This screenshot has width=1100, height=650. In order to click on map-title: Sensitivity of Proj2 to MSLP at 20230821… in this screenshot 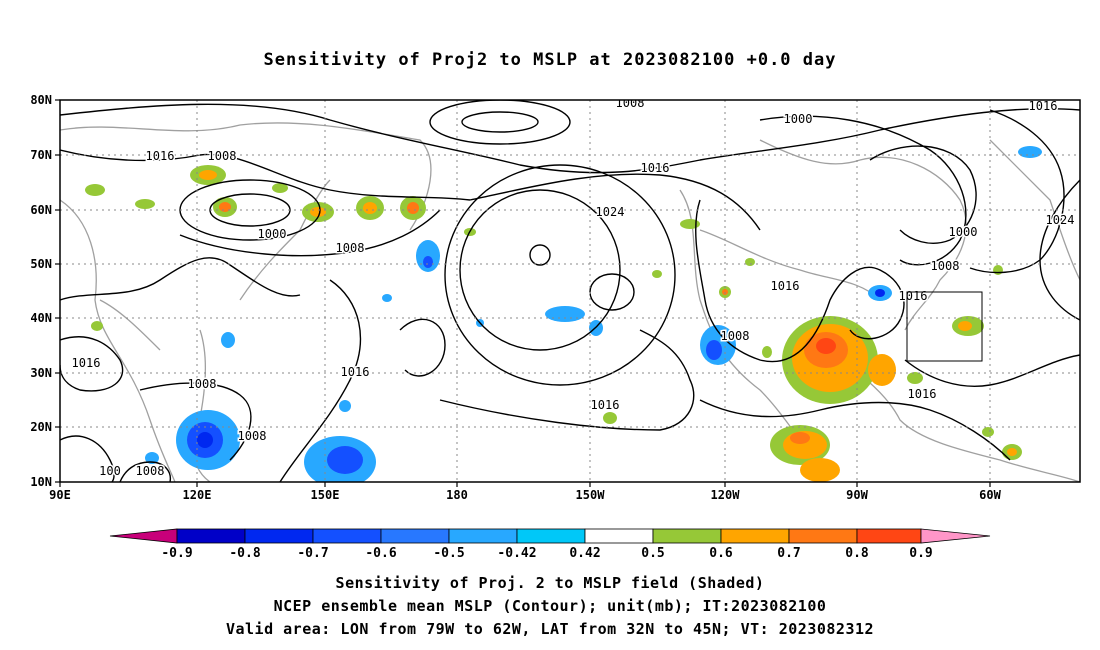, I will do `click(550, 60)`.